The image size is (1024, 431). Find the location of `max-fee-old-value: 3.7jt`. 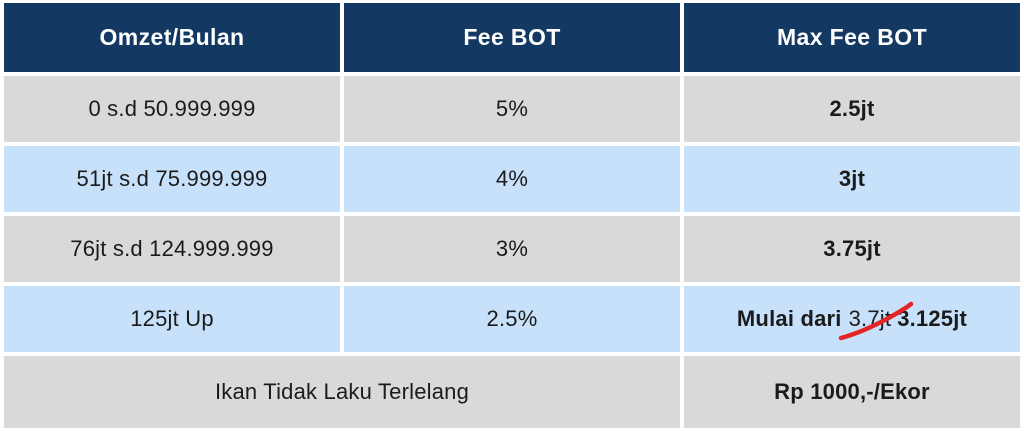

max-fee-old-value: 3.7jt is located at coordinates (870, 318).